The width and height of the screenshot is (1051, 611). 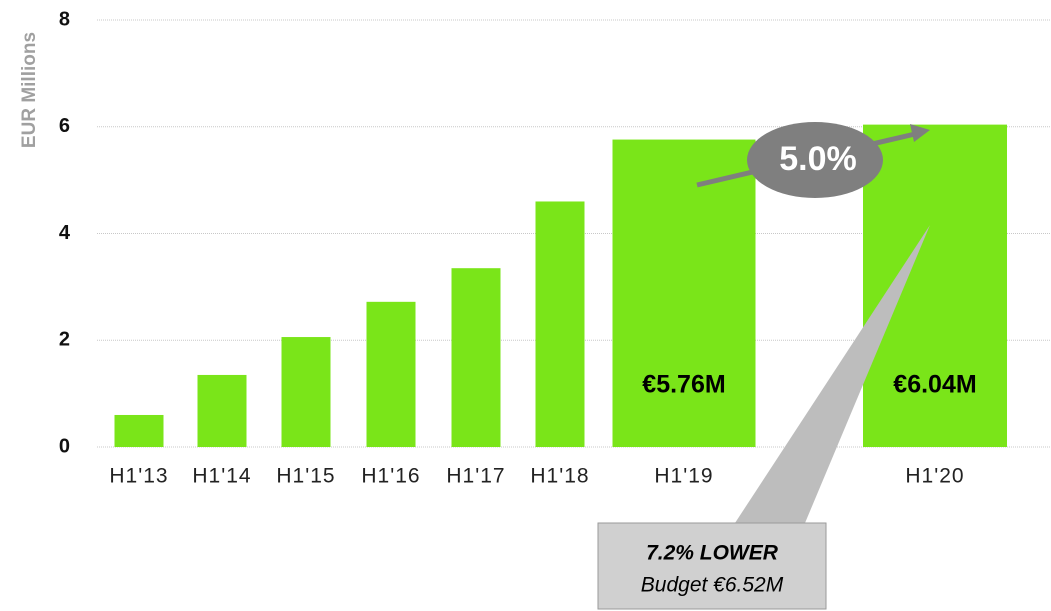 I want to click on x-tick-label: H1'13, so click(x=138, y=476).